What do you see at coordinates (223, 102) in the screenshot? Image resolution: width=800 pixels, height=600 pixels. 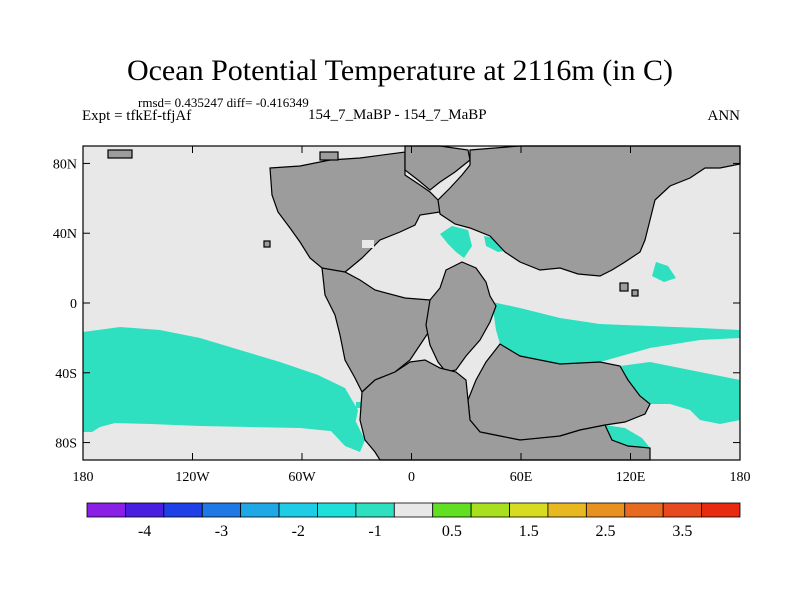 I see `stats-label: rmsd= 0.435247 diff= -0.416349` at bounding box center [223, 102].